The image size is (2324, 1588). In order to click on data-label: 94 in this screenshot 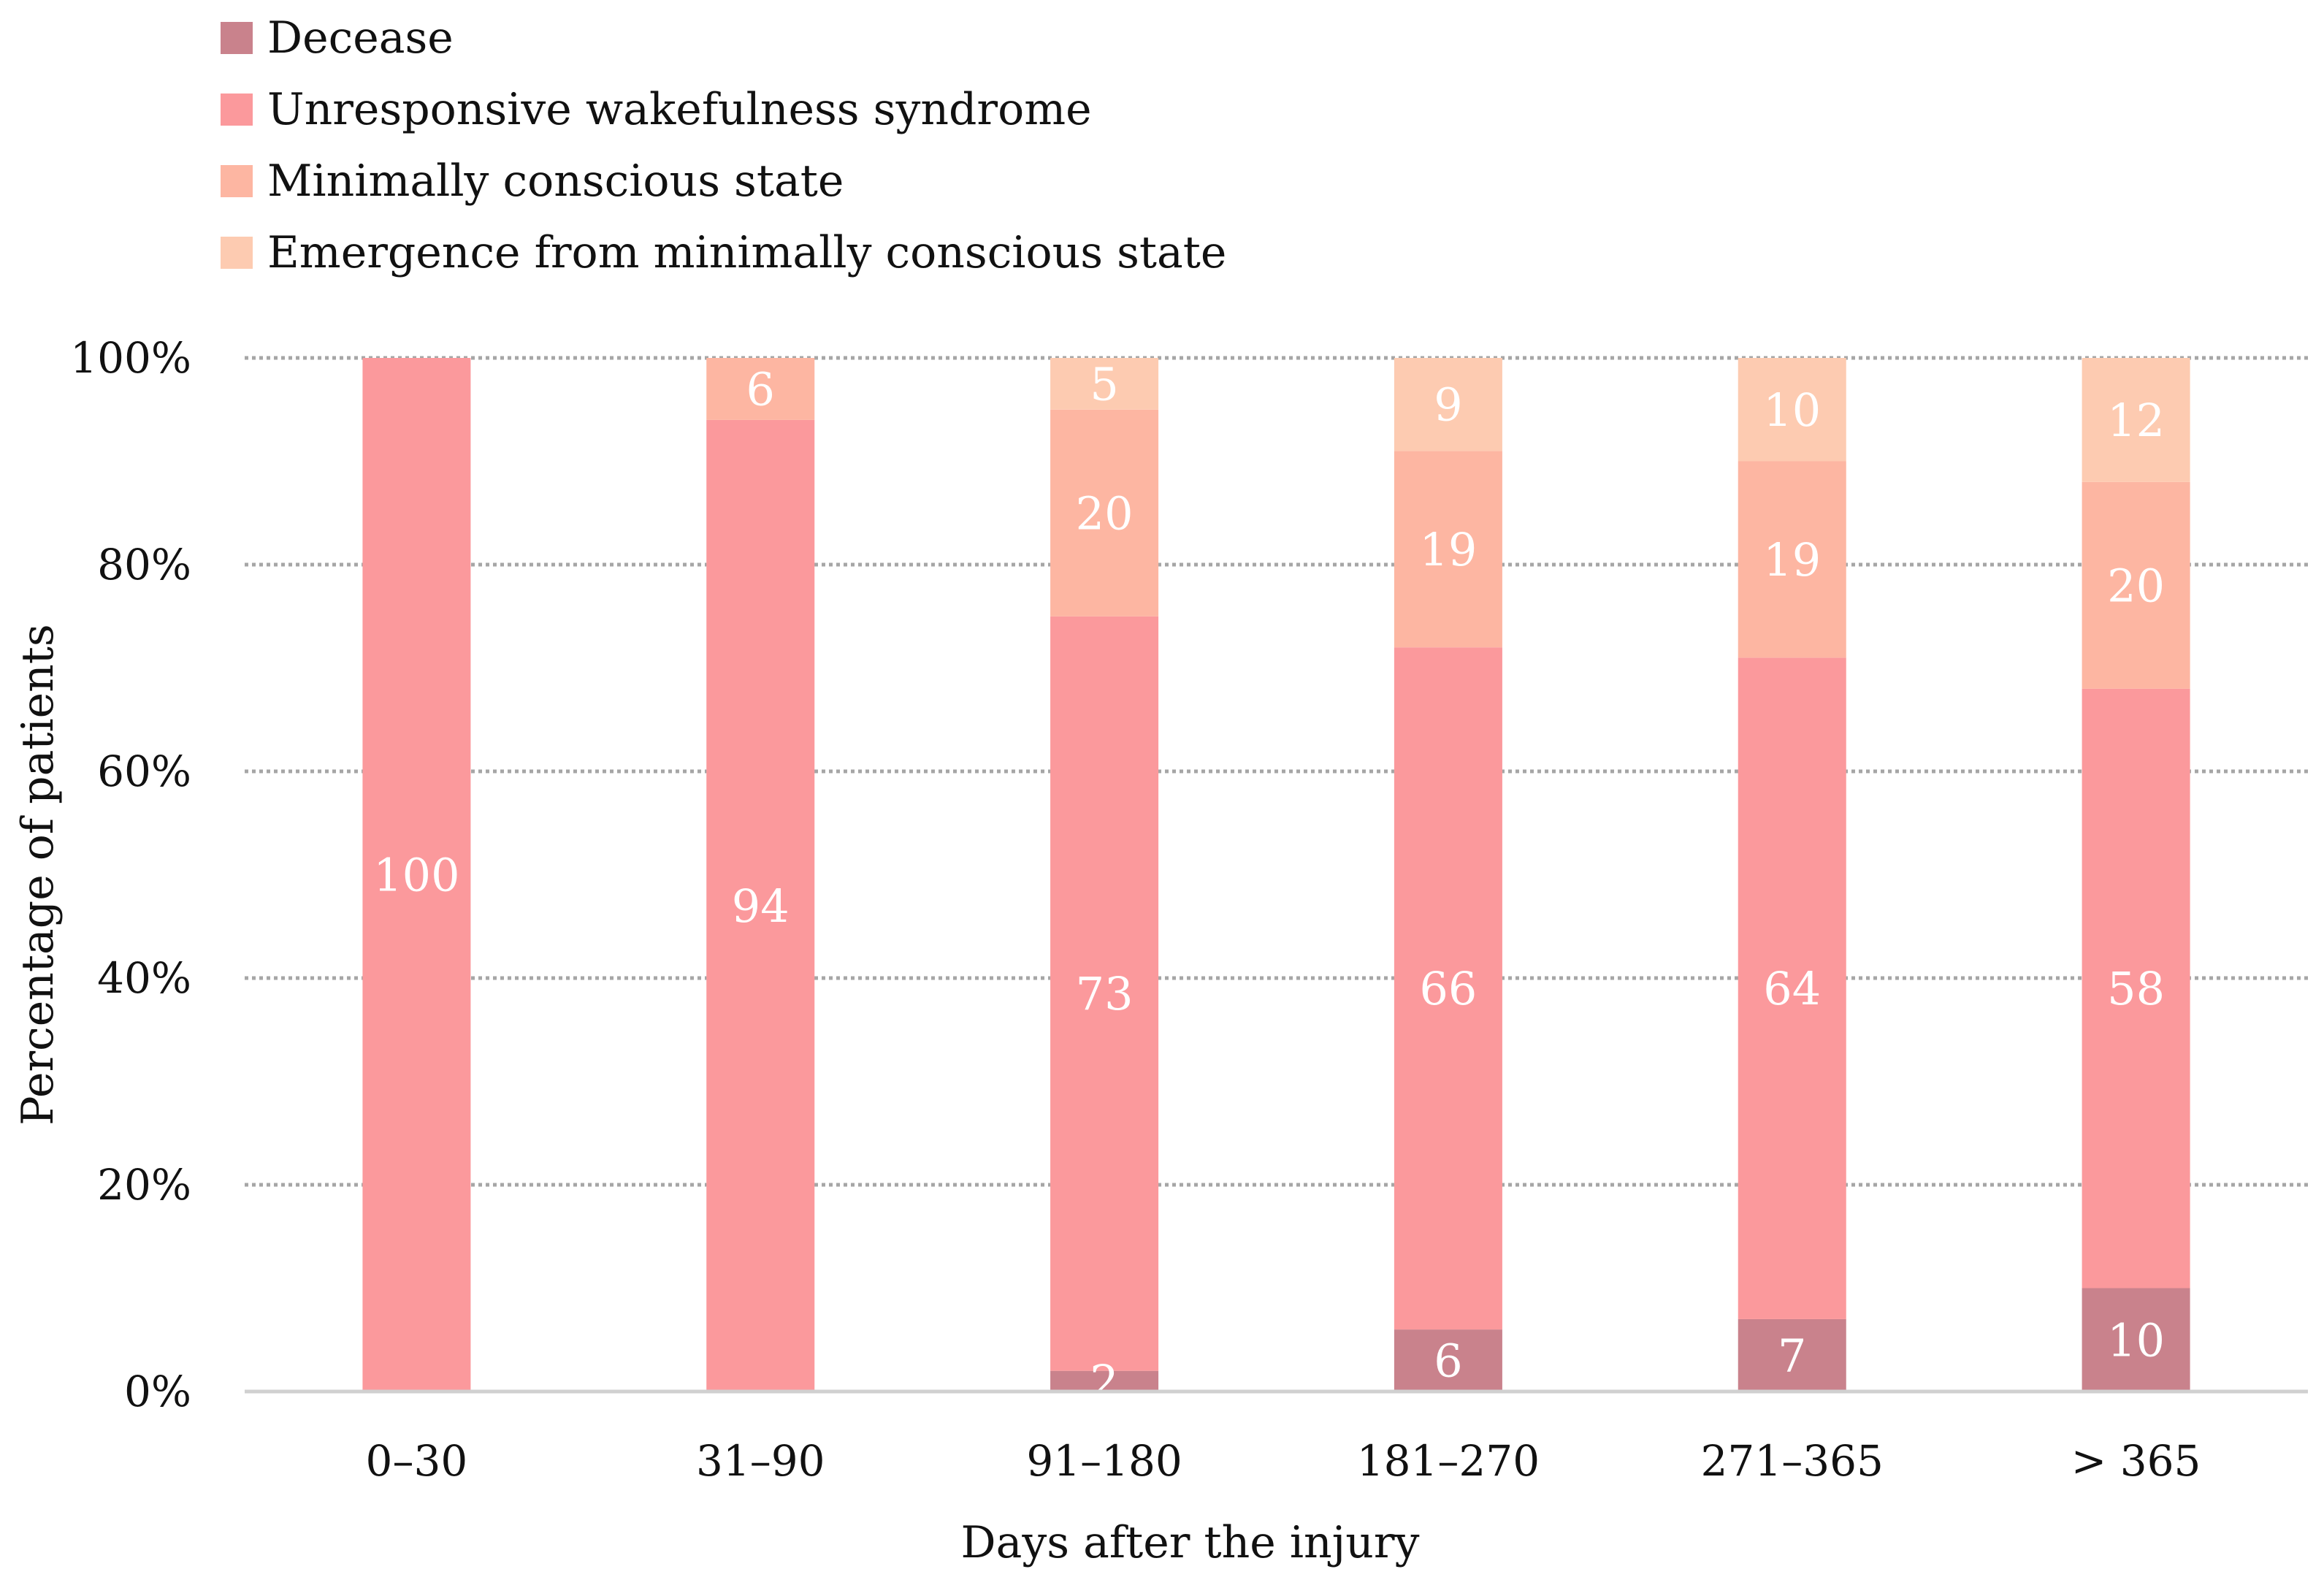, I will do `click(761, 906)`.